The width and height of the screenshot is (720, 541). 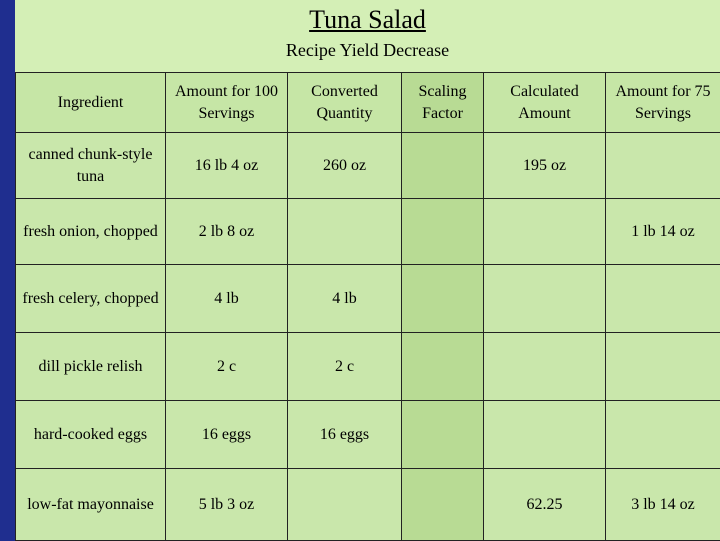 I want to click on header-calculated: Calculated Amount, so click(x=545, y=103).